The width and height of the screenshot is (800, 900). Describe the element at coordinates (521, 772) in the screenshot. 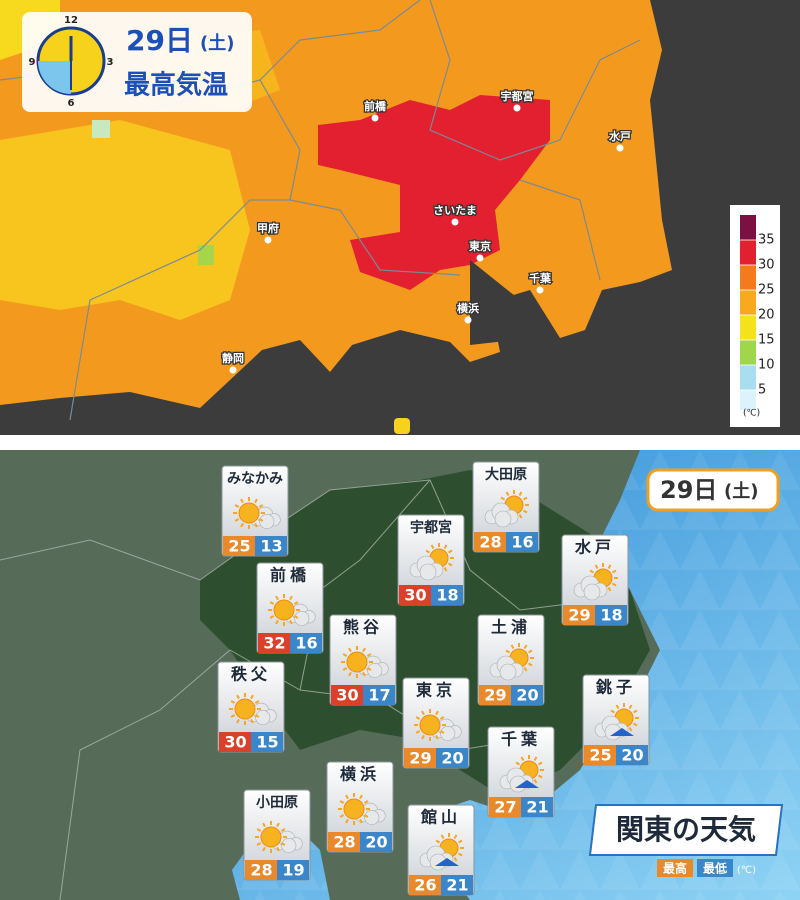

I see `station: 千葉 27 21` at that location.